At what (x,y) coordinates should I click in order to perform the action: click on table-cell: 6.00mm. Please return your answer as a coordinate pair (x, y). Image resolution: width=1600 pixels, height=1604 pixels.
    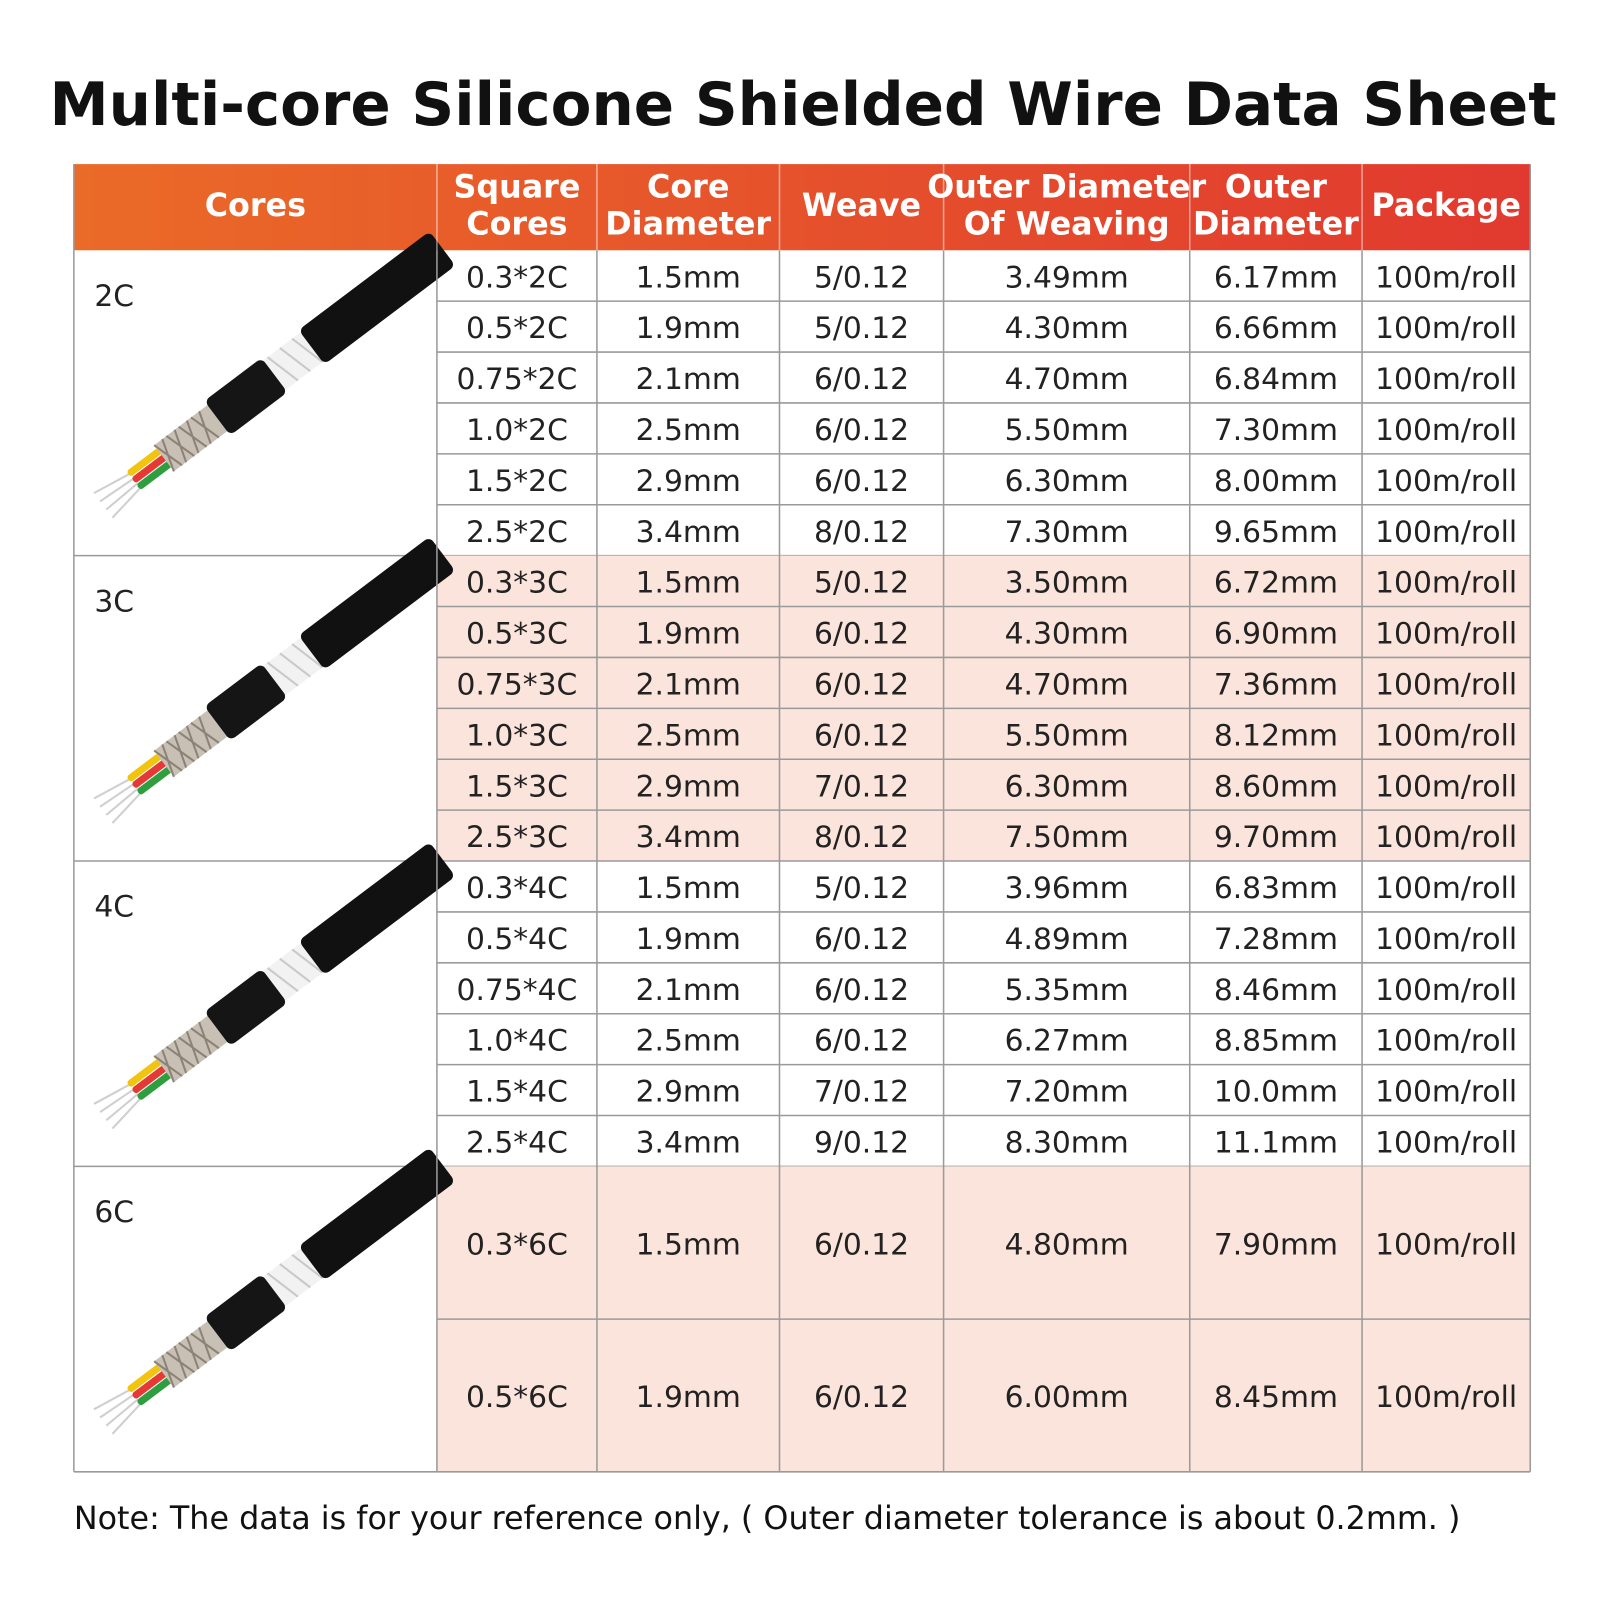
    Looking at the image, I should click on (1067, 1397).